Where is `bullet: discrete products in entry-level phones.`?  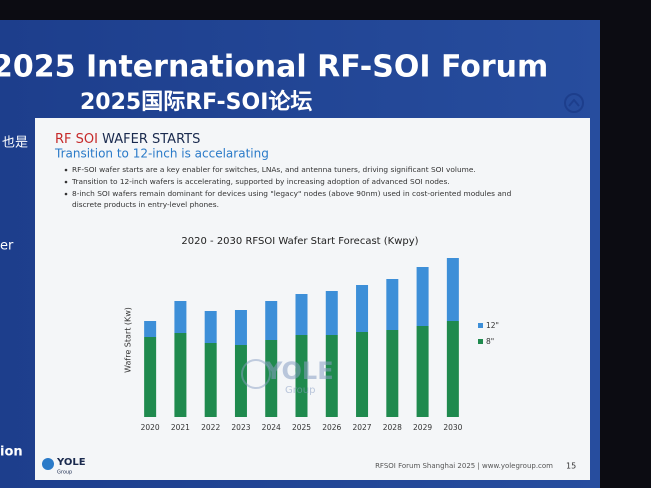 bullet: discrete products in entry-level phones. is located at coordinates (145, 204).